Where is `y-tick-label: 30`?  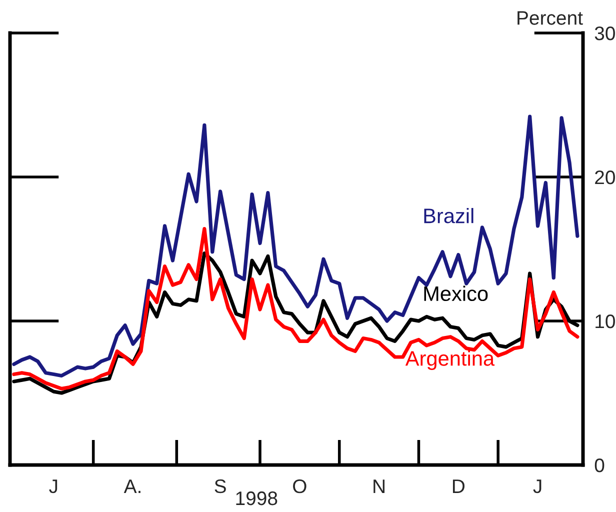 y-tick-label: 30 is located at coordinates (604, 33).